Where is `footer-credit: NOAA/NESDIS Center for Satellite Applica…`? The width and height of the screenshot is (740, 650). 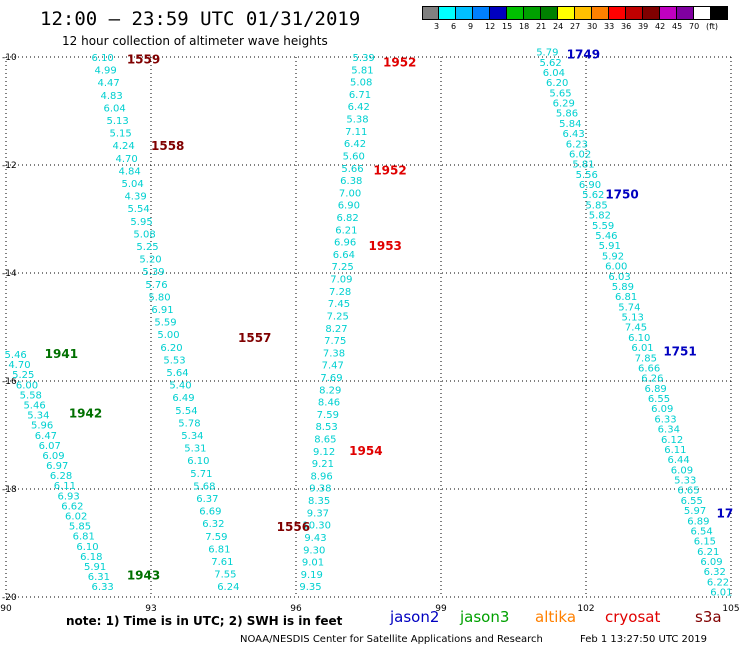
footer-credit: NOAA/NESDIS Center for Satellite Applica… is located at coordinates (391, 639).